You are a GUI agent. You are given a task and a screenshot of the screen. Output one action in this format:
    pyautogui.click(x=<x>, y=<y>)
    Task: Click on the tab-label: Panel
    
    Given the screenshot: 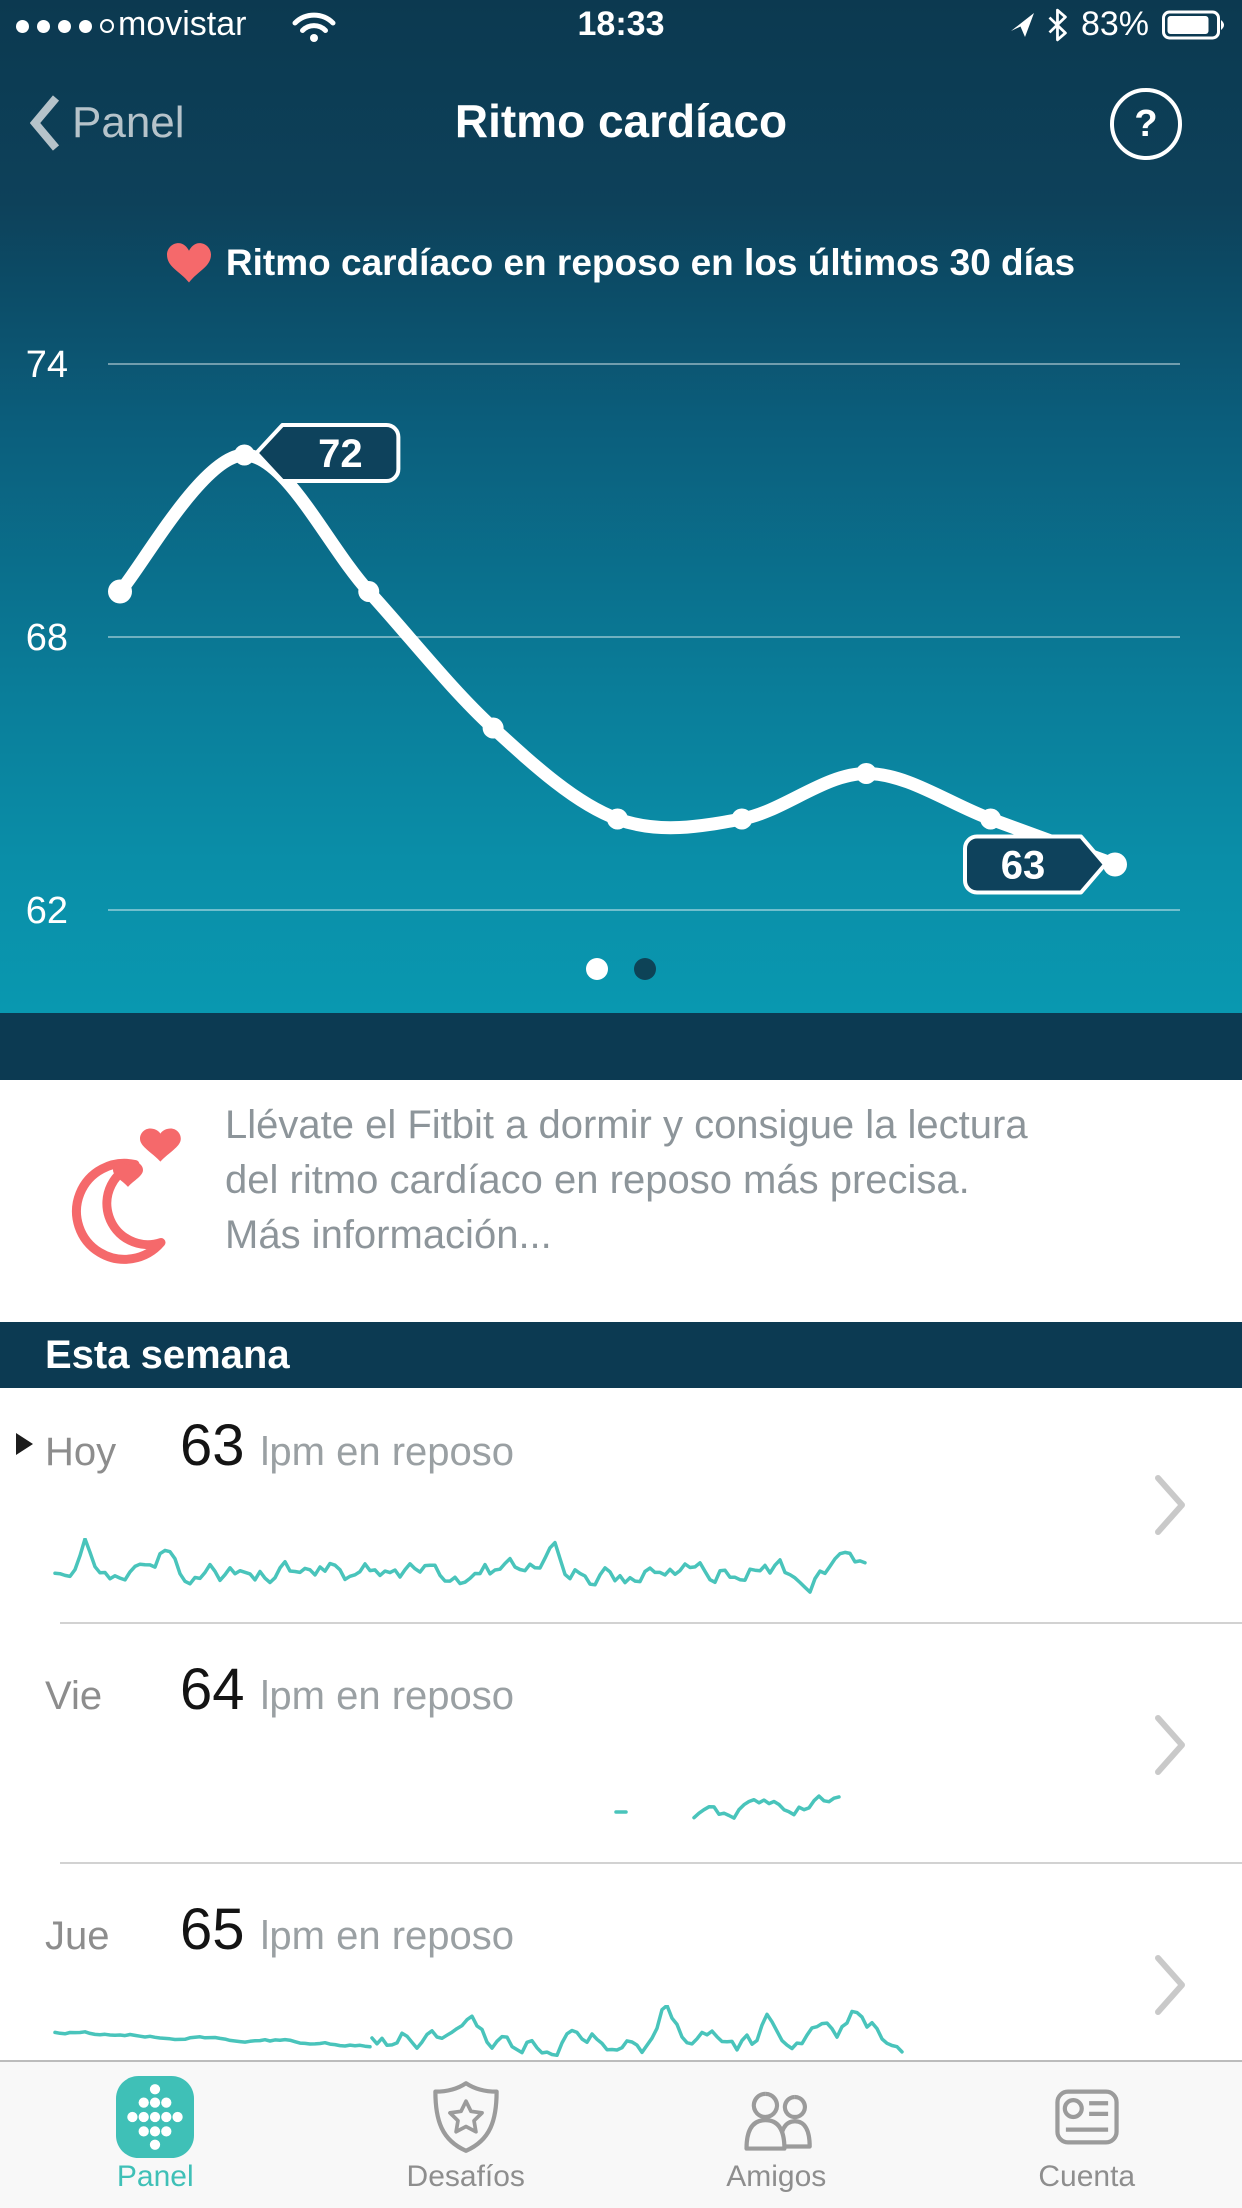 What is the action you would take?
    pyautogui.click(x=155, y=2176)
    